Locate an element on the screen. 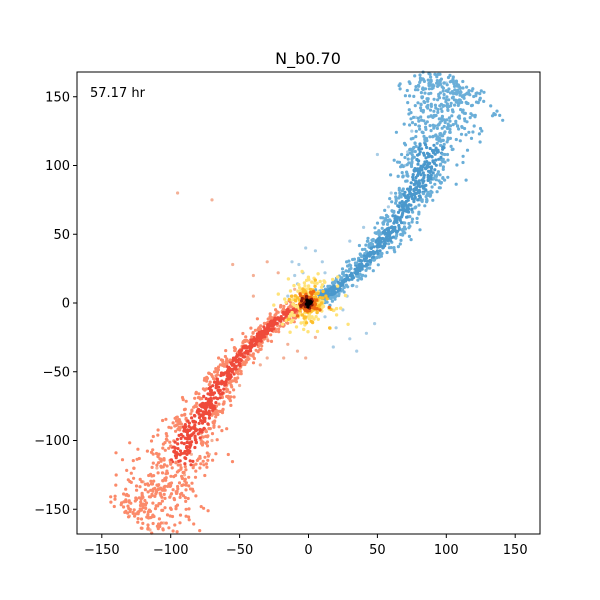 The width and height of the screenshot is (600, 600). x-tick-label: 50 is located at coordinates (377, 550).